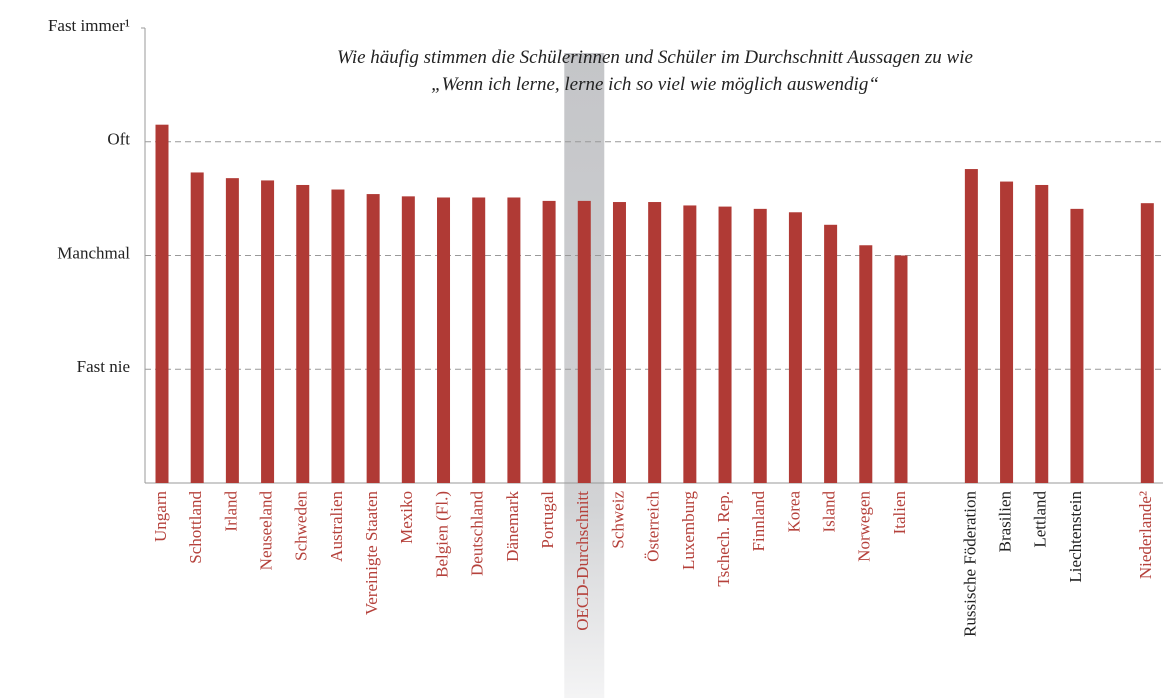  I want to click on x-tick-label: Schweiz, so click(617, 520).